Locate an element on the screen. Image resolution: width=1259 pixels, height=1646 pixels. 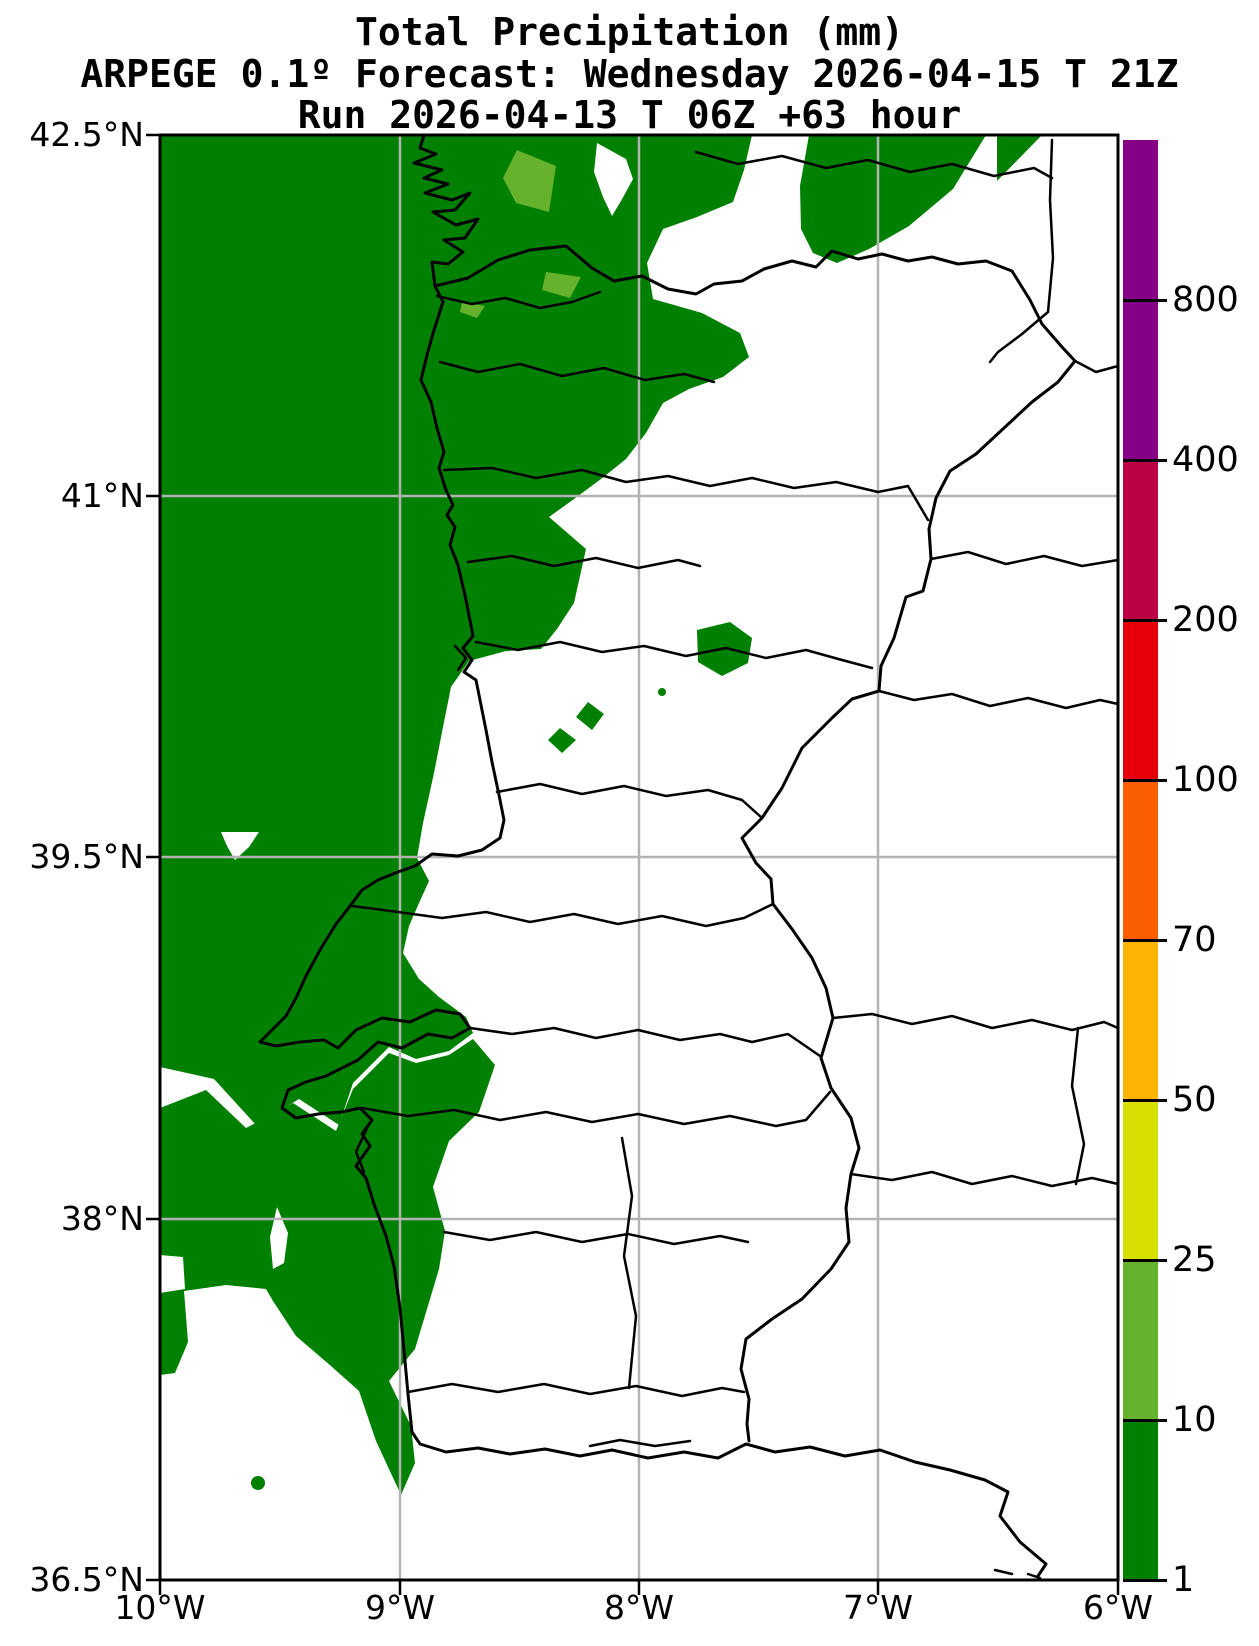
coastline-sado-spit is located at coordinates (362, 1149).